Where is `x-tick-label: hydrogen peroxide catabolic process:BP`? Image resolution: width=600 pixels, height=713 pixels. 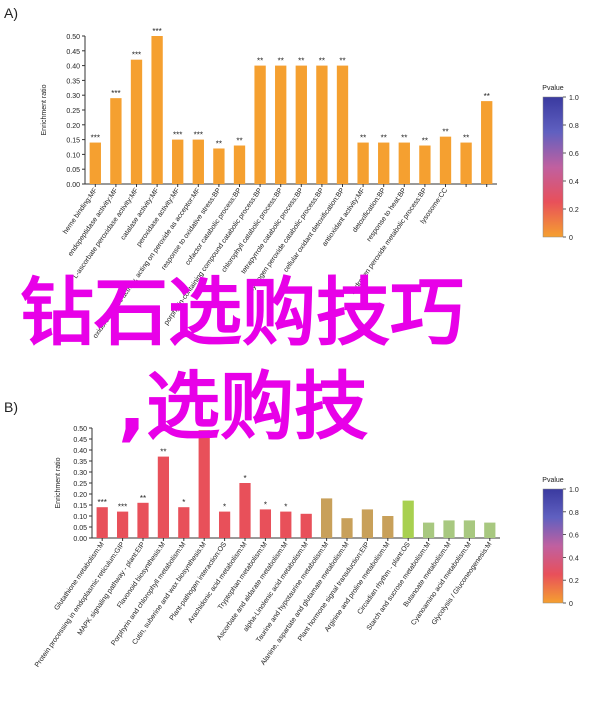
x-tick-label: hydrogen peroxide catabolic process:BP is located at coordinates (287, 240).